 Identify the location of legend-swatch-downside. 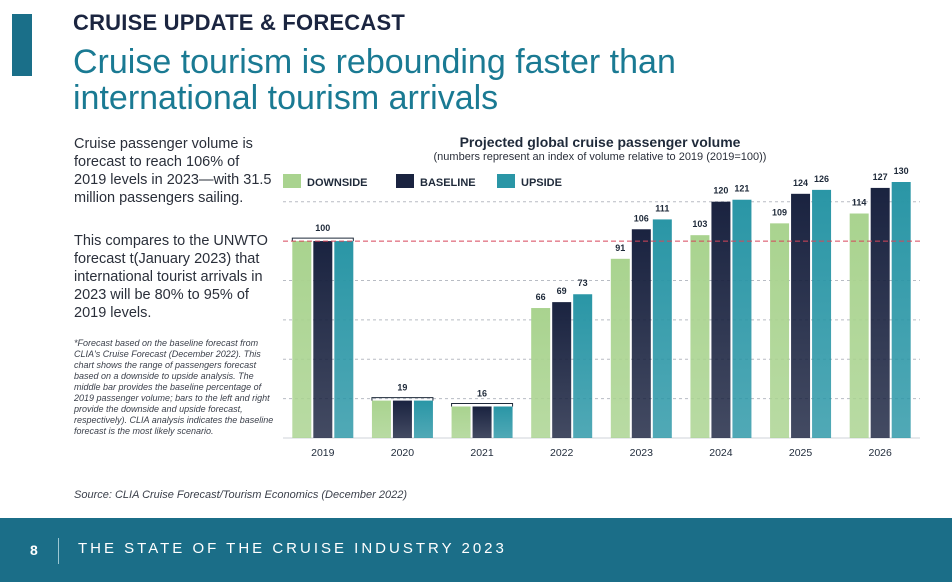
(292, 181).